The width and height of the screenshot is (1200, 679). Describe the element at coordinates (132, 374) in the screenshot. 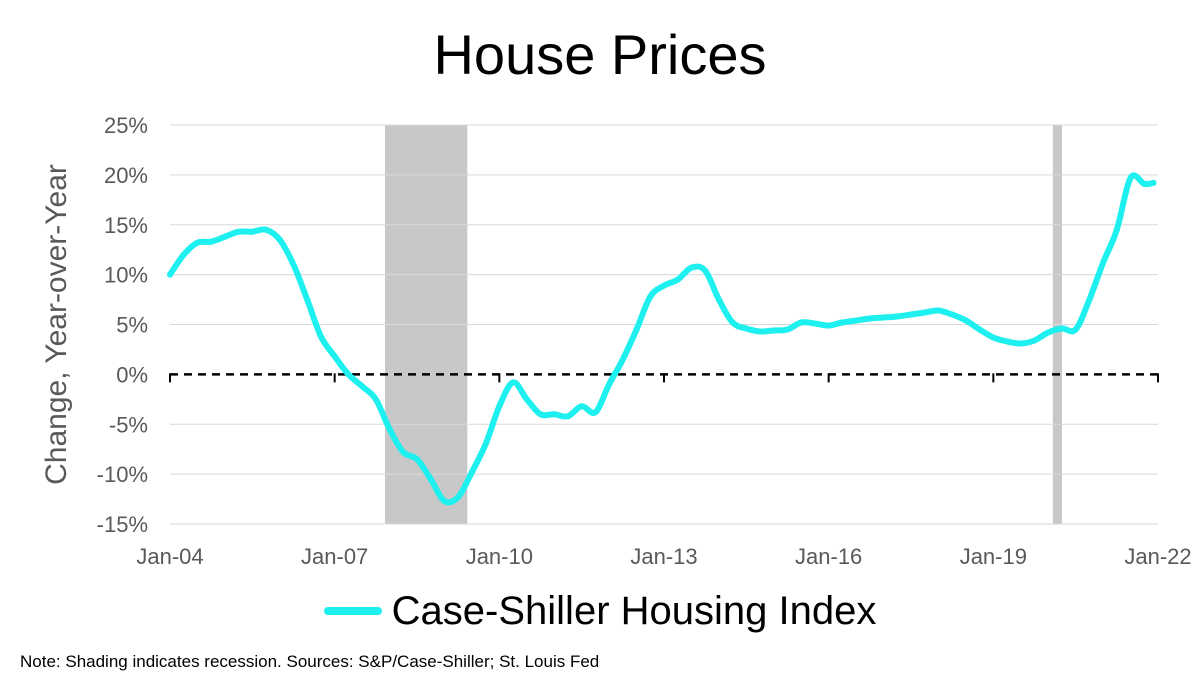

I see `y-tick-label: 0%` at that location.